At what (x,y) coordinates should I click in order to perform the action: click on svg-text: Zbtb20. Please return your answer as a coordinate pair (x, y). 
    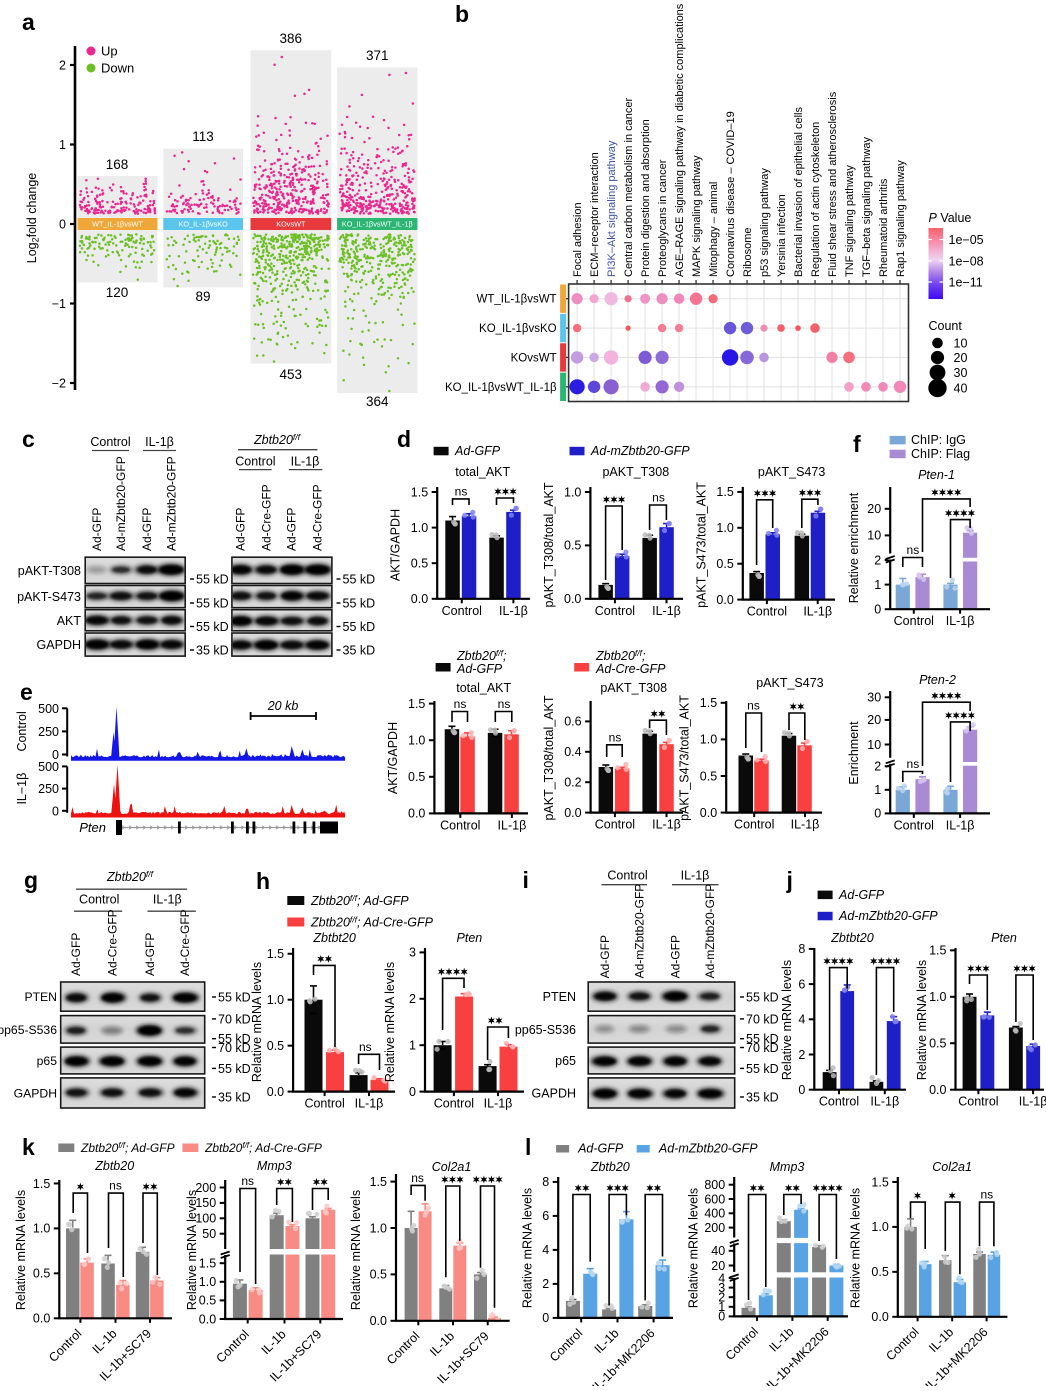
    Looking at the image, I should click on (610, 1167).